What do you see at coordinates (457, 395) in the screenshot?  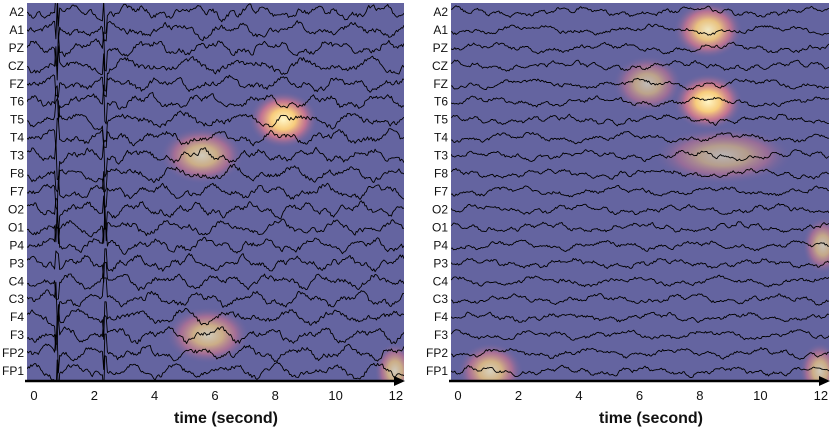 I see `x-tick-label: 0` at bounding box center [457, 395].